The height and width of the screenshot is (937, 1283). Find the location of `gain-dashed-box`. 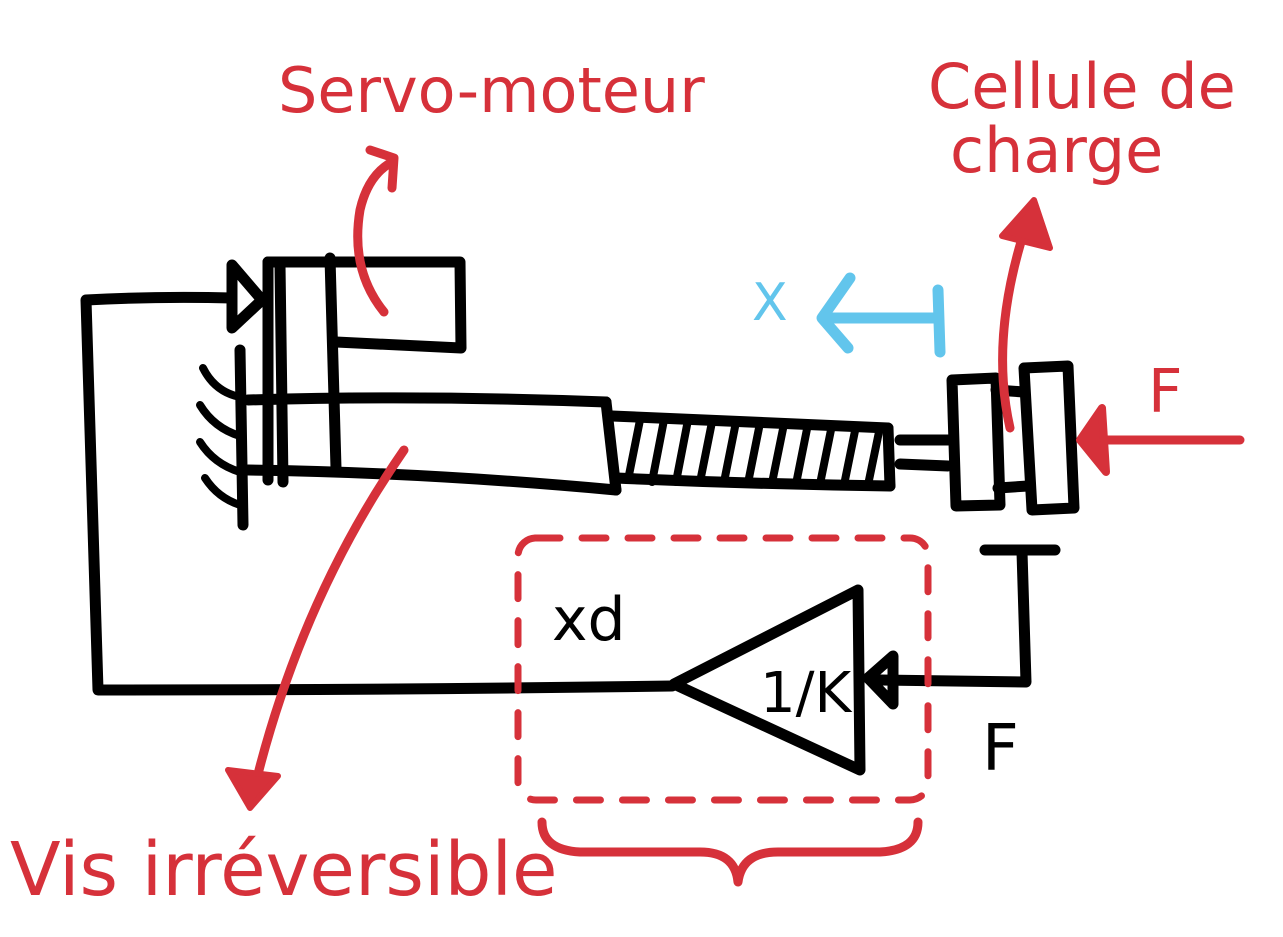

gain-dashed-box is located at coordinates (723, 669).